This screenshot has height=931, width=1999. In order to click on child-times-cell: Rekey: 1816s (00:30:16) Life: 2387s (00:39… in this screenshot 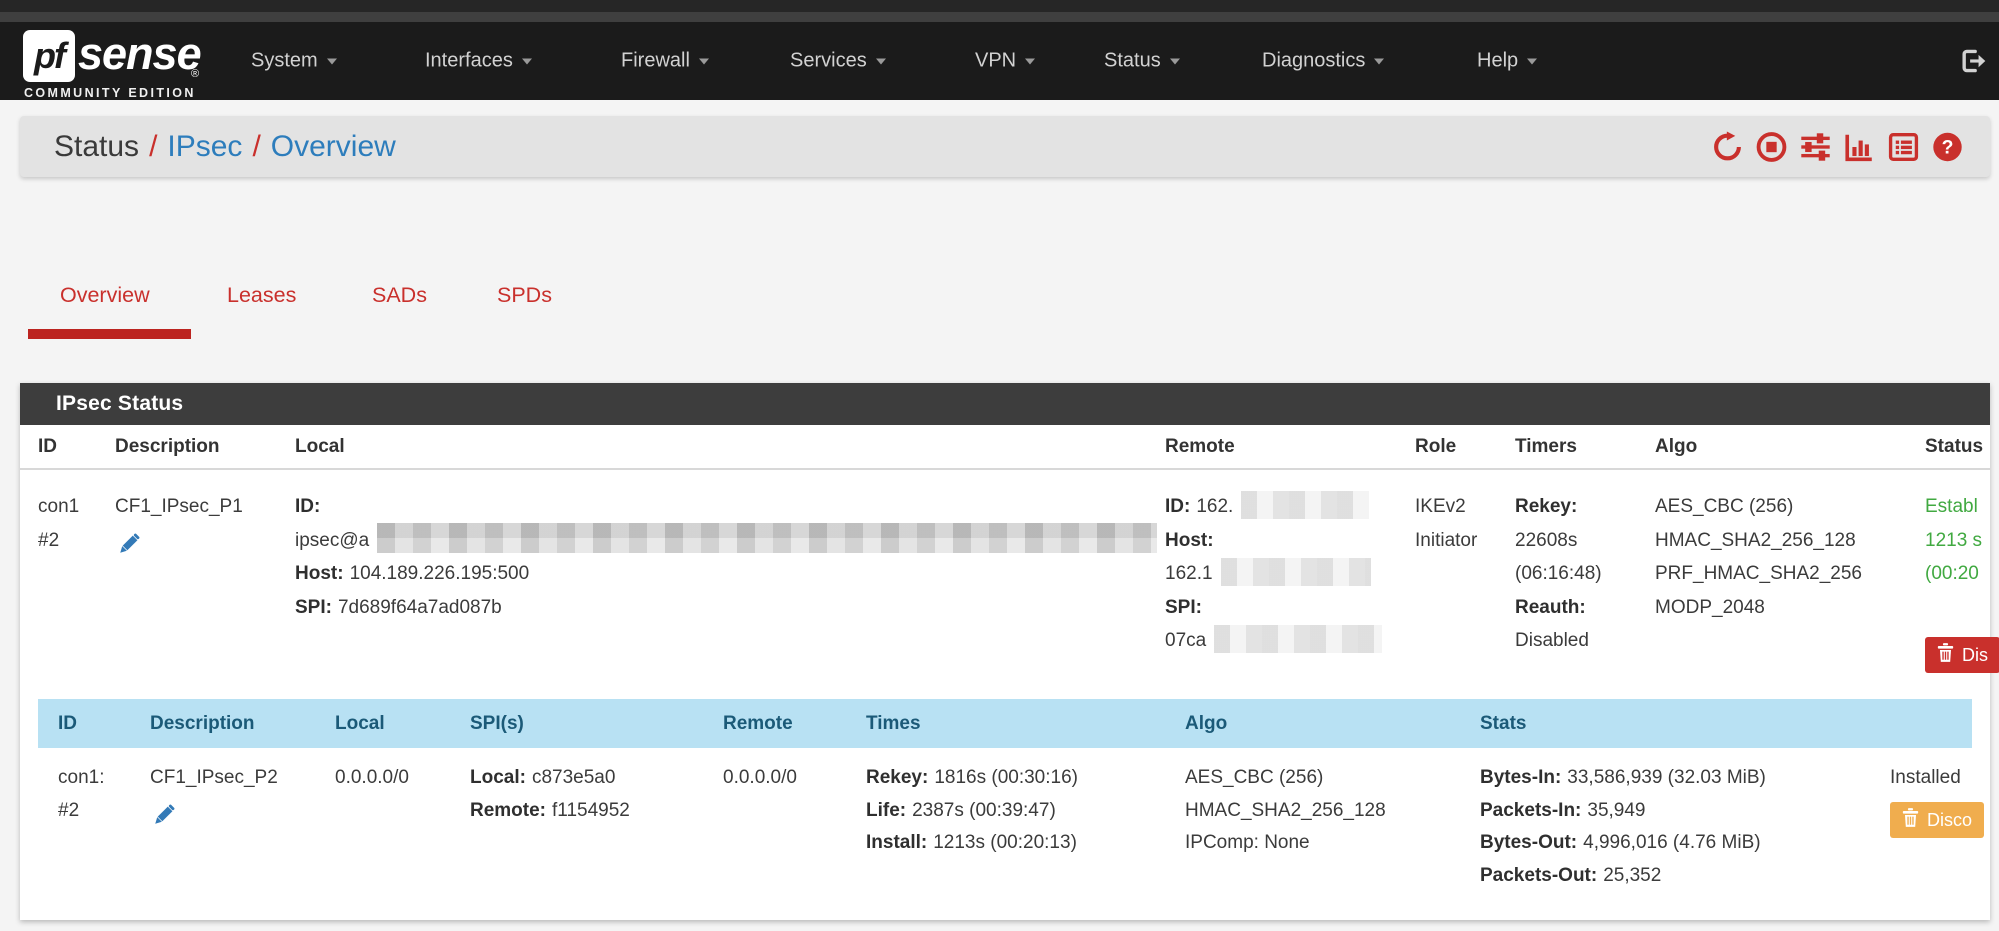, I will do `click(972, 810)`.